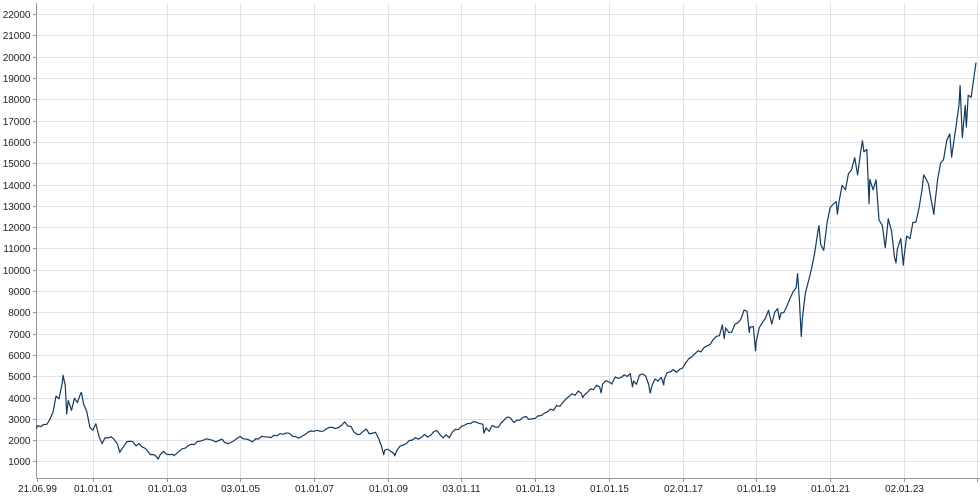  What do you see at coordinates (17, 15) in the screenshot?
I see `y-tick-label: 22000` at bounding box center [17, 15].